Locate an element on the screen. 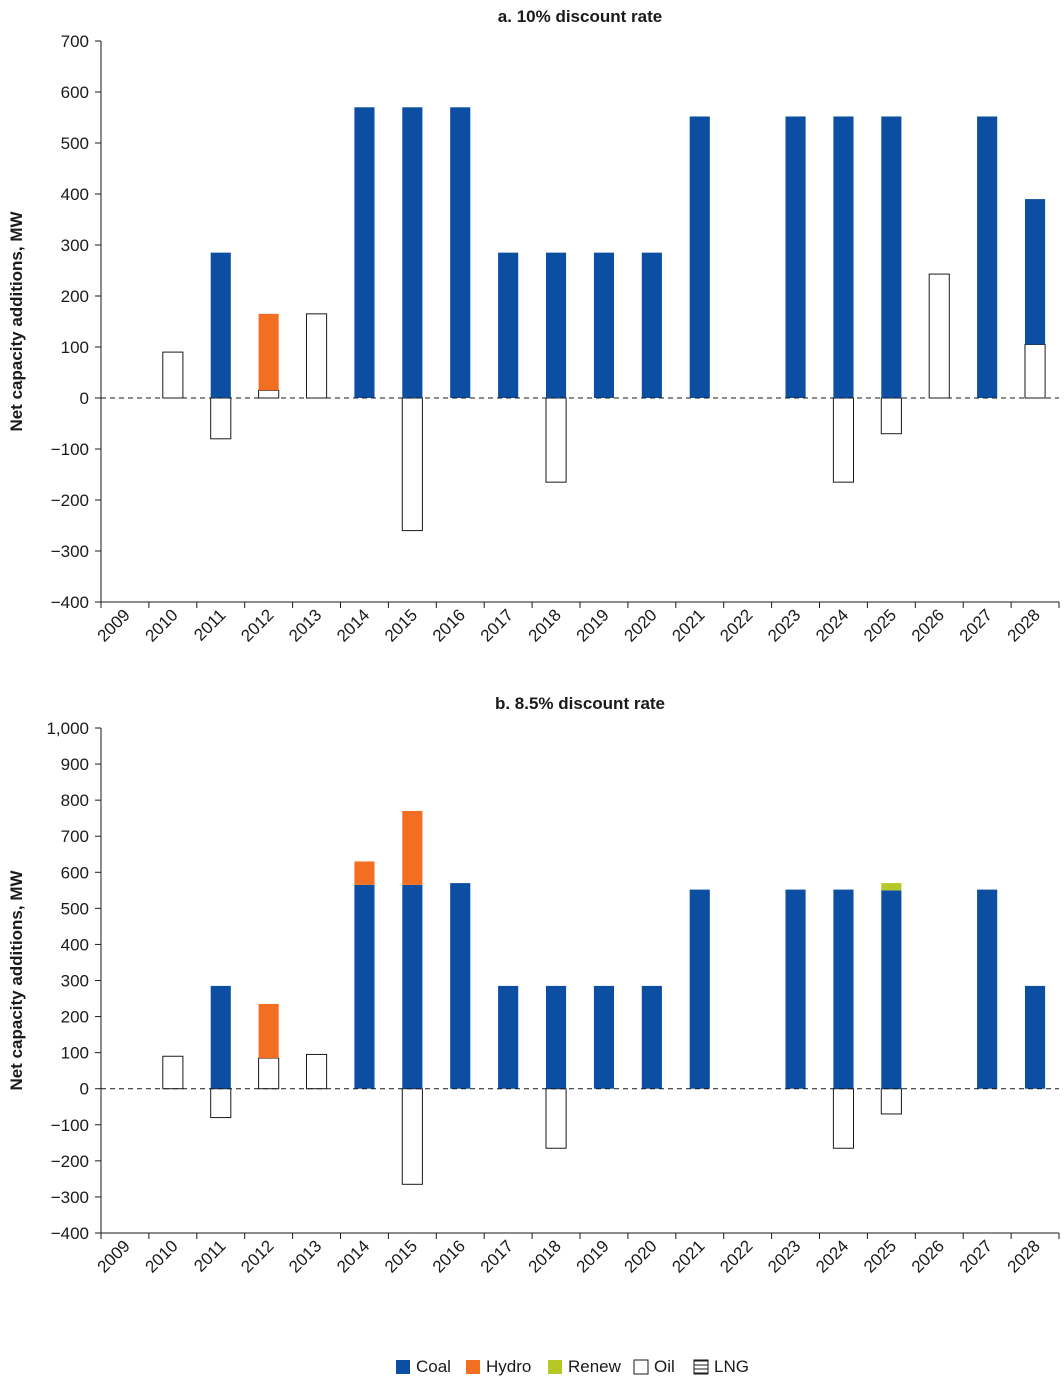  legend-label-coal: Coal is located at coordinates (433, 1366).